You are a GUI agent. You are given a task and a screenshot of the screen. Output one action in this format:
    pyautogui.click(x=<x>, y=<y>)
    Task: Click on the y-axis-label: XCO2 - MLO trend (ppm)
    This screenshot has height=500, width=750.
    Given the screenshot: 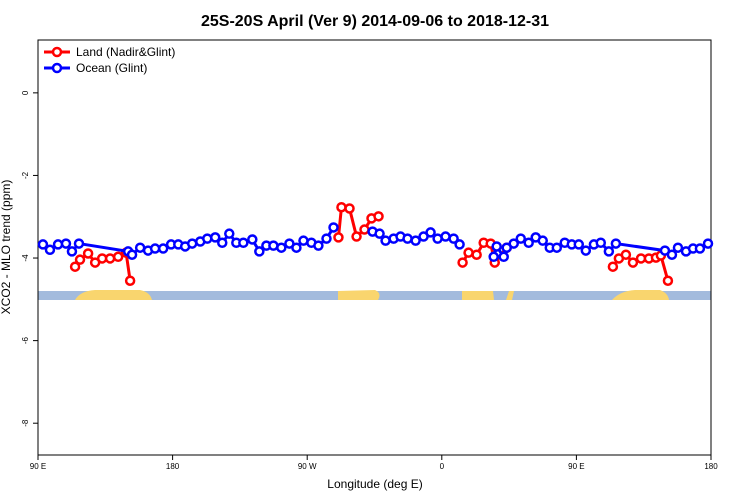 What is the action you would take?
    pyautogui.click(x=6, y=247)
    